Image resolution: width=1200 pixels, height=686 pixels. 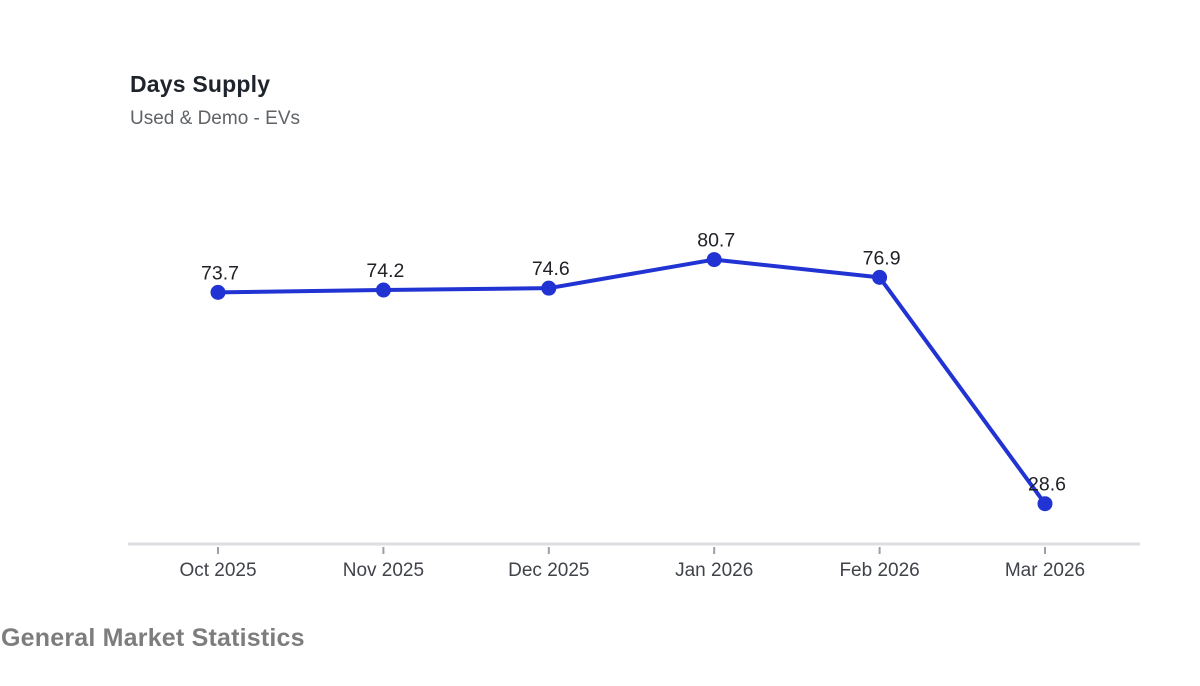 What do you see at coordinates (215, 100) in the screenshot?
I see `chart-header: Days Supply Used & Demo - EVs` at bounding box center [215, 100].